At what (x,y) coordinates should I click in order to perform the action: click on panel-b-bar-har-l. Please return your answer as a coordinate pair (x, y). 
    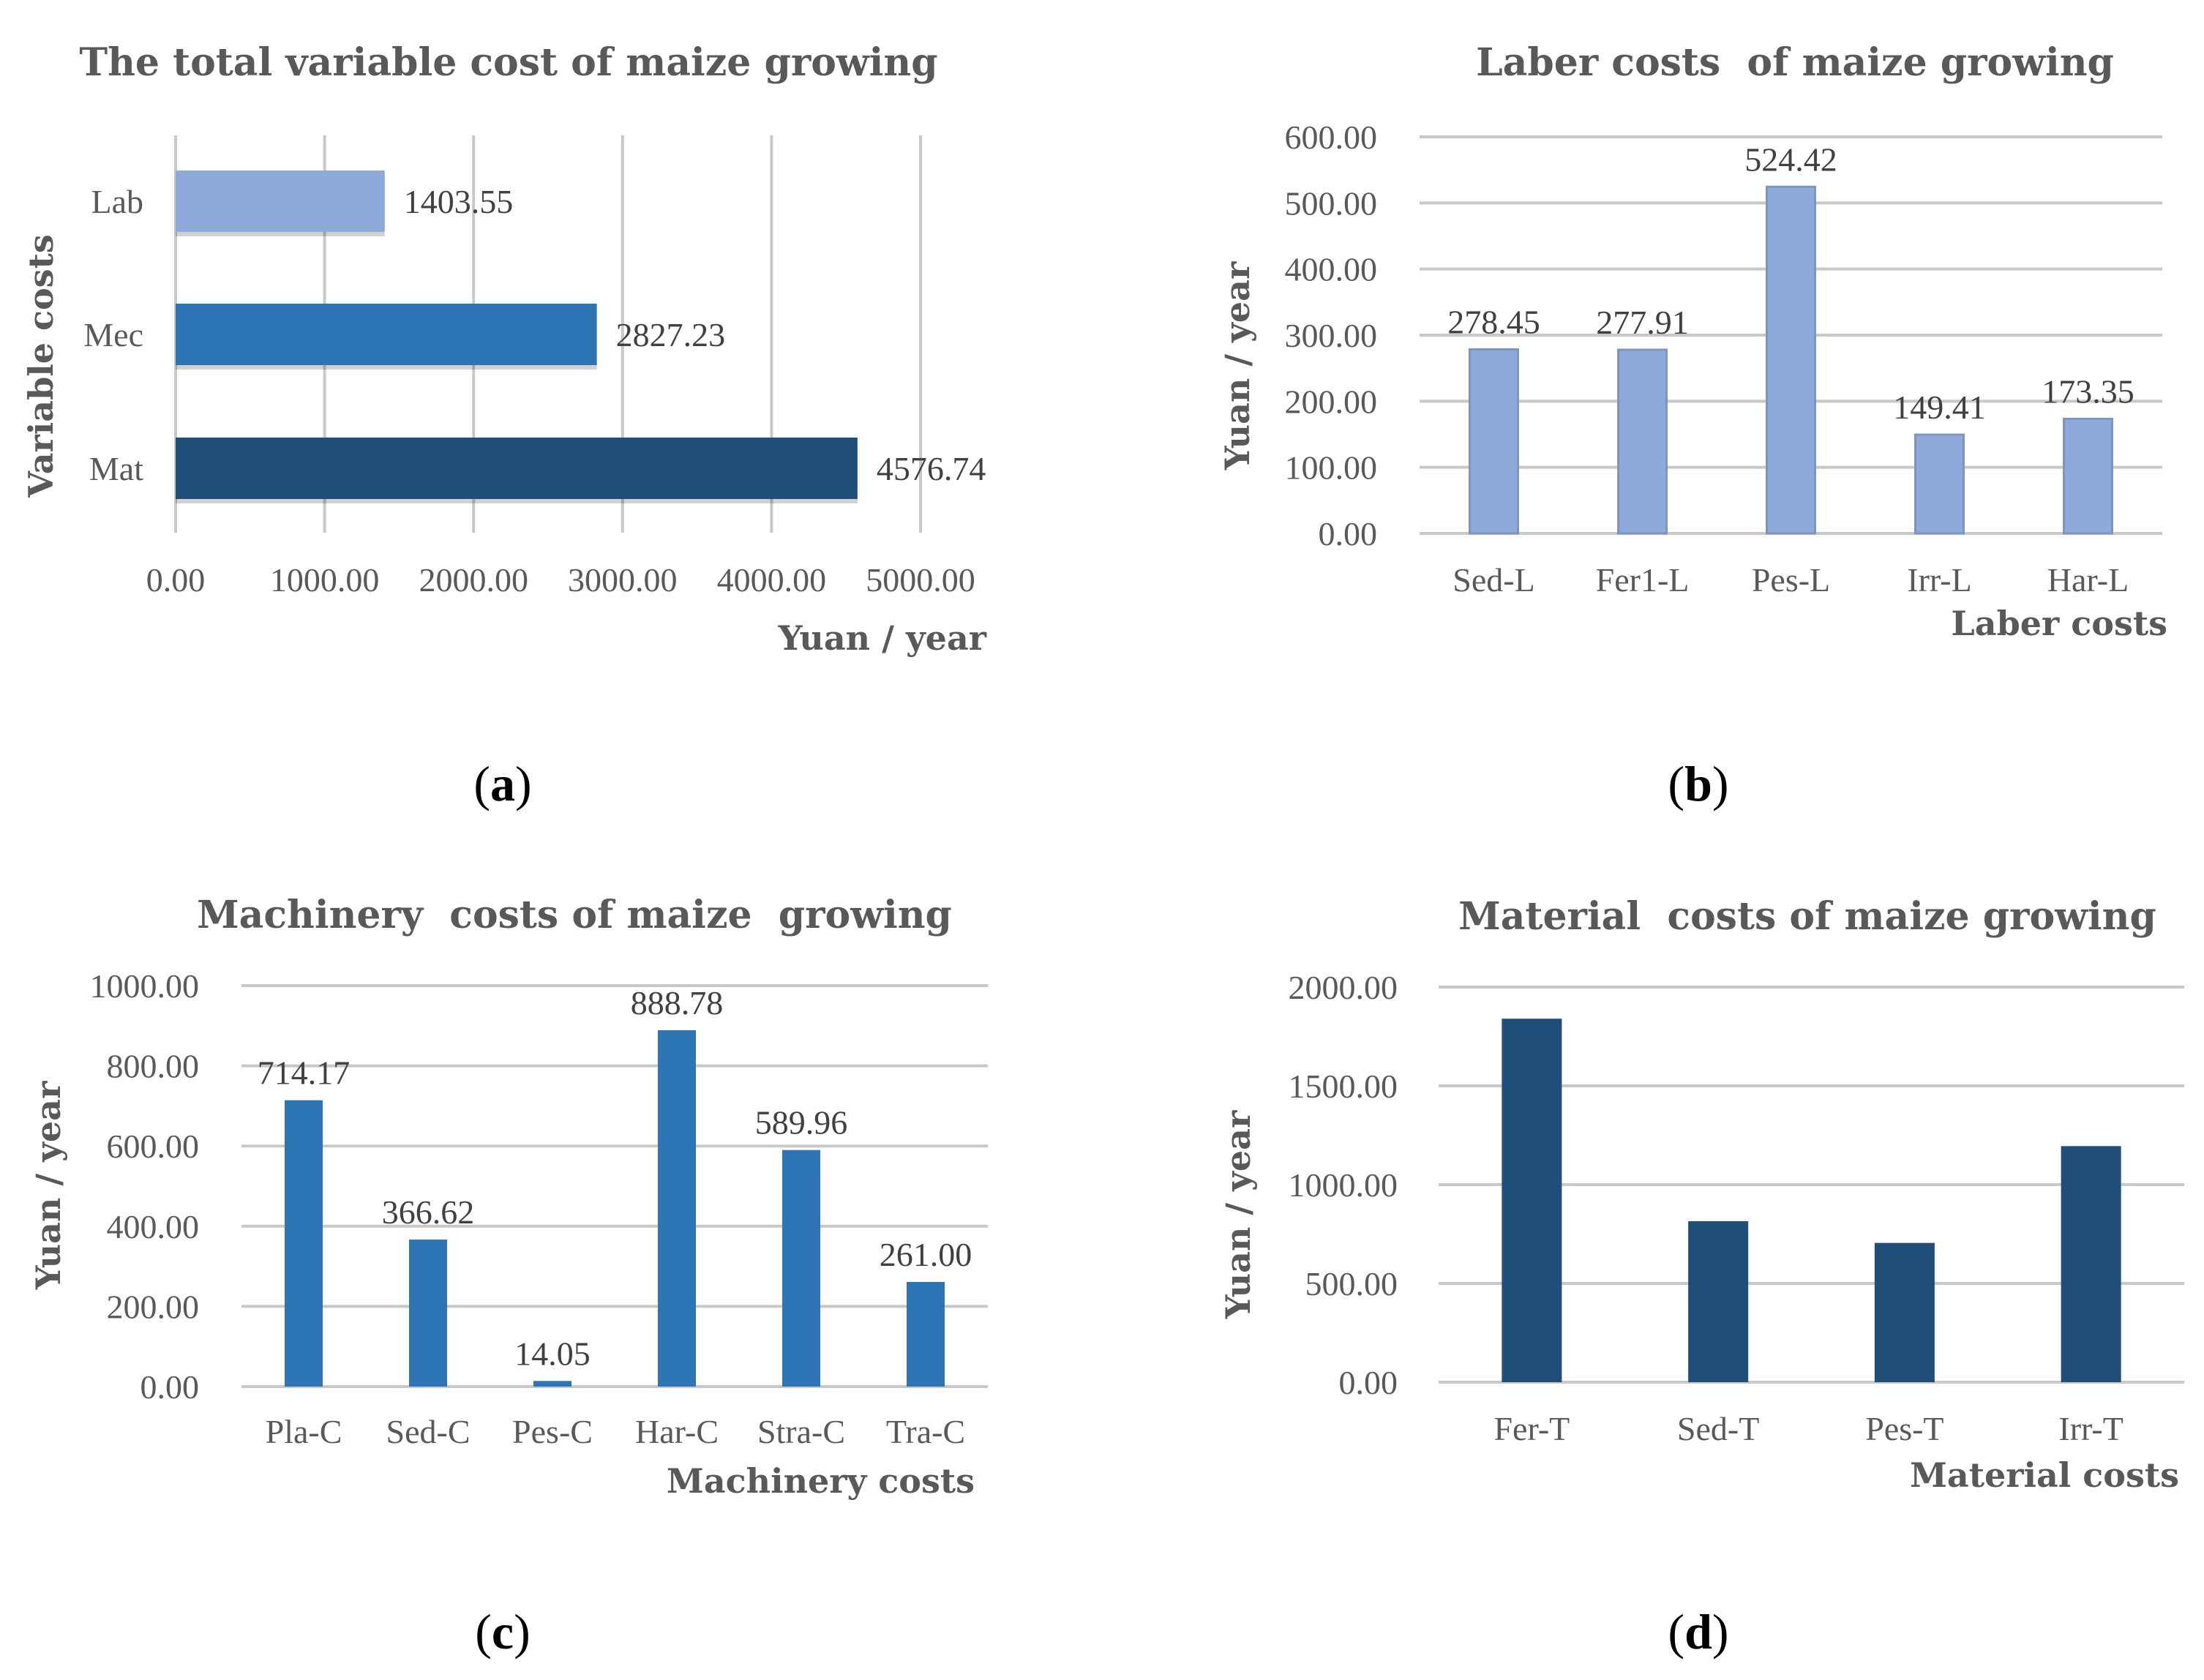
    Looking at the image, I should click on (2088, 476).